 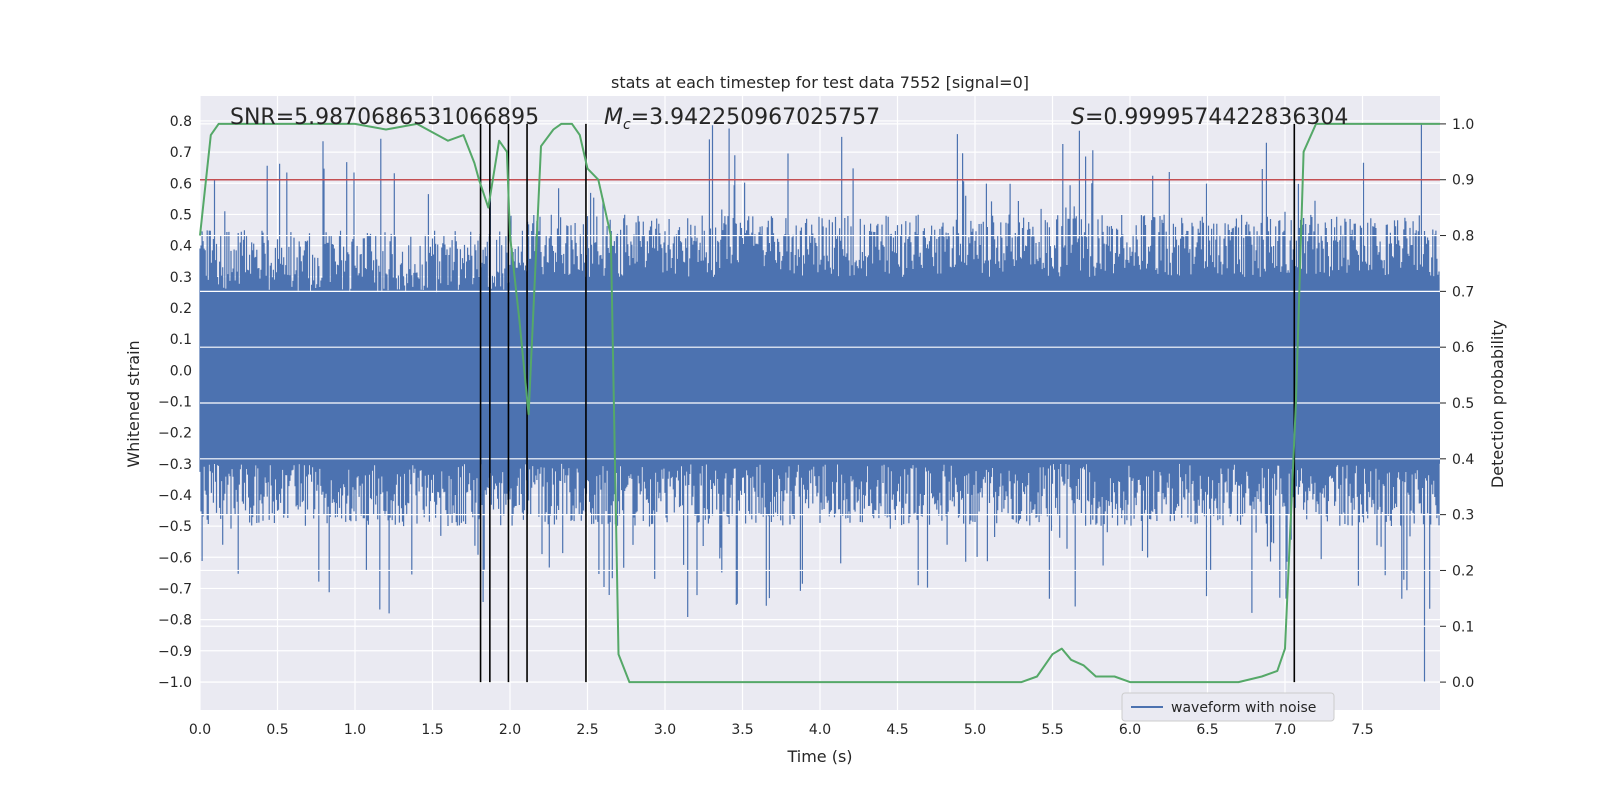 What do you see at coordinates (355, 730) in the screenshot?
I see `x-tick-label: 1.0` at bounding box center [355, 730].